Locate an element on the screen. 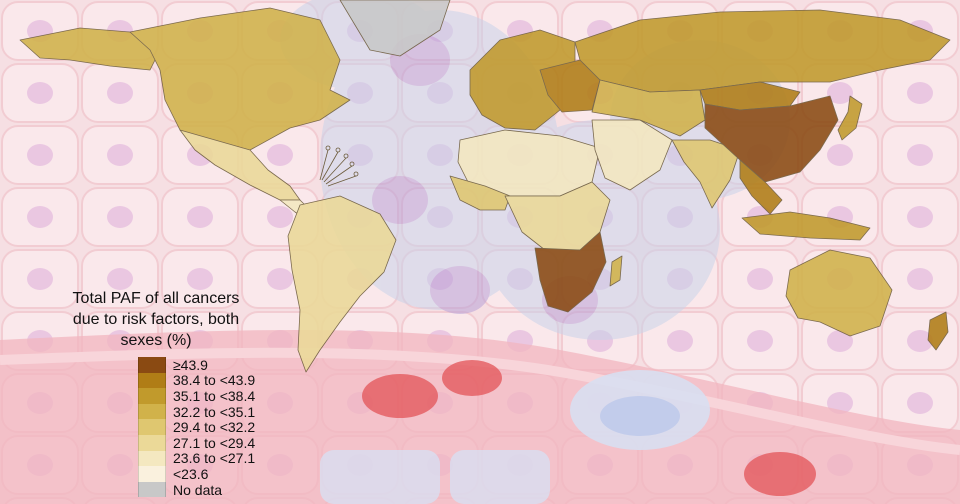 This screenshot has height=504, width=960. caribbean-island-markers is located at coordinates (339, 166).